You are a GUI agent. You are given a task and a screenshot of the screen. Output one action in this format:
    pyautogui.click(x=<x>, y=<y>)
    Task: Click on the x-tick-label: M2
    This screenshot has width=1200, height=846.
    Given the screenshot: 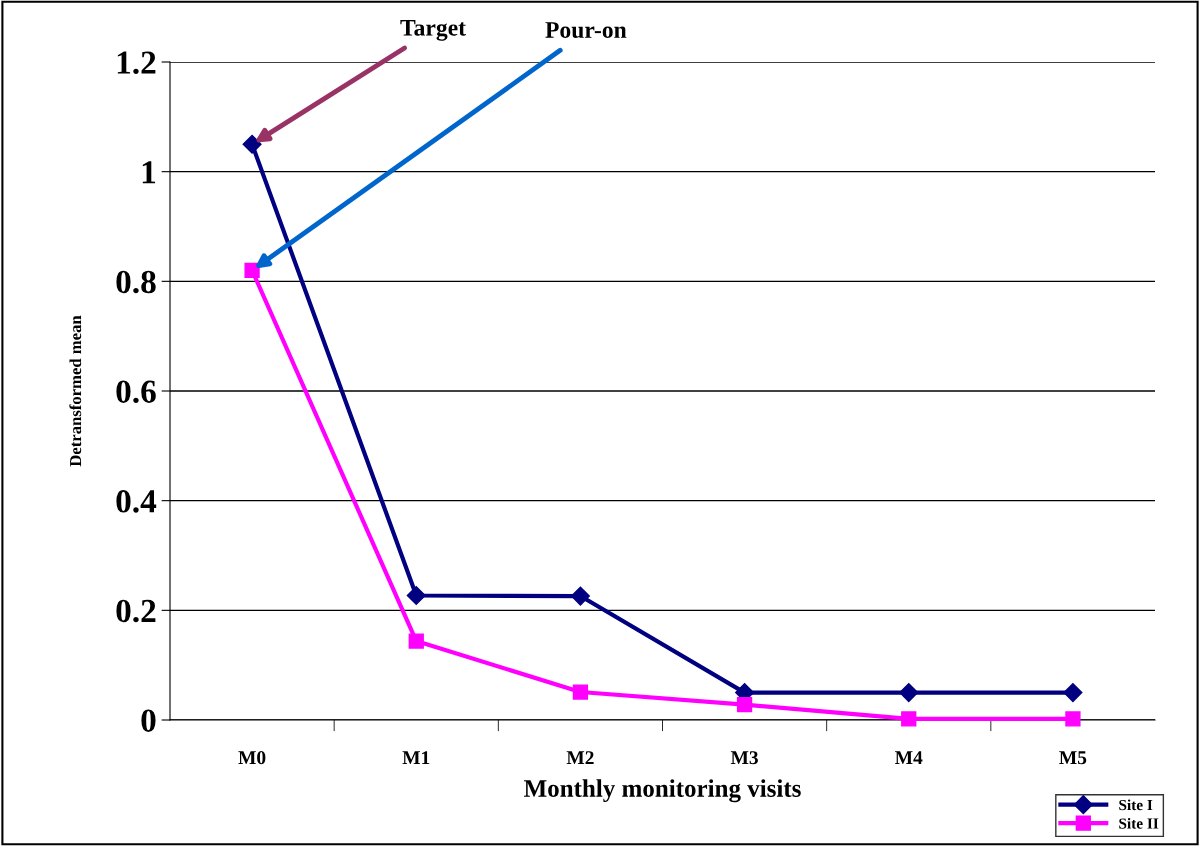 What is the action you would take?
    pyautogui.click(x=580, y=758)
    